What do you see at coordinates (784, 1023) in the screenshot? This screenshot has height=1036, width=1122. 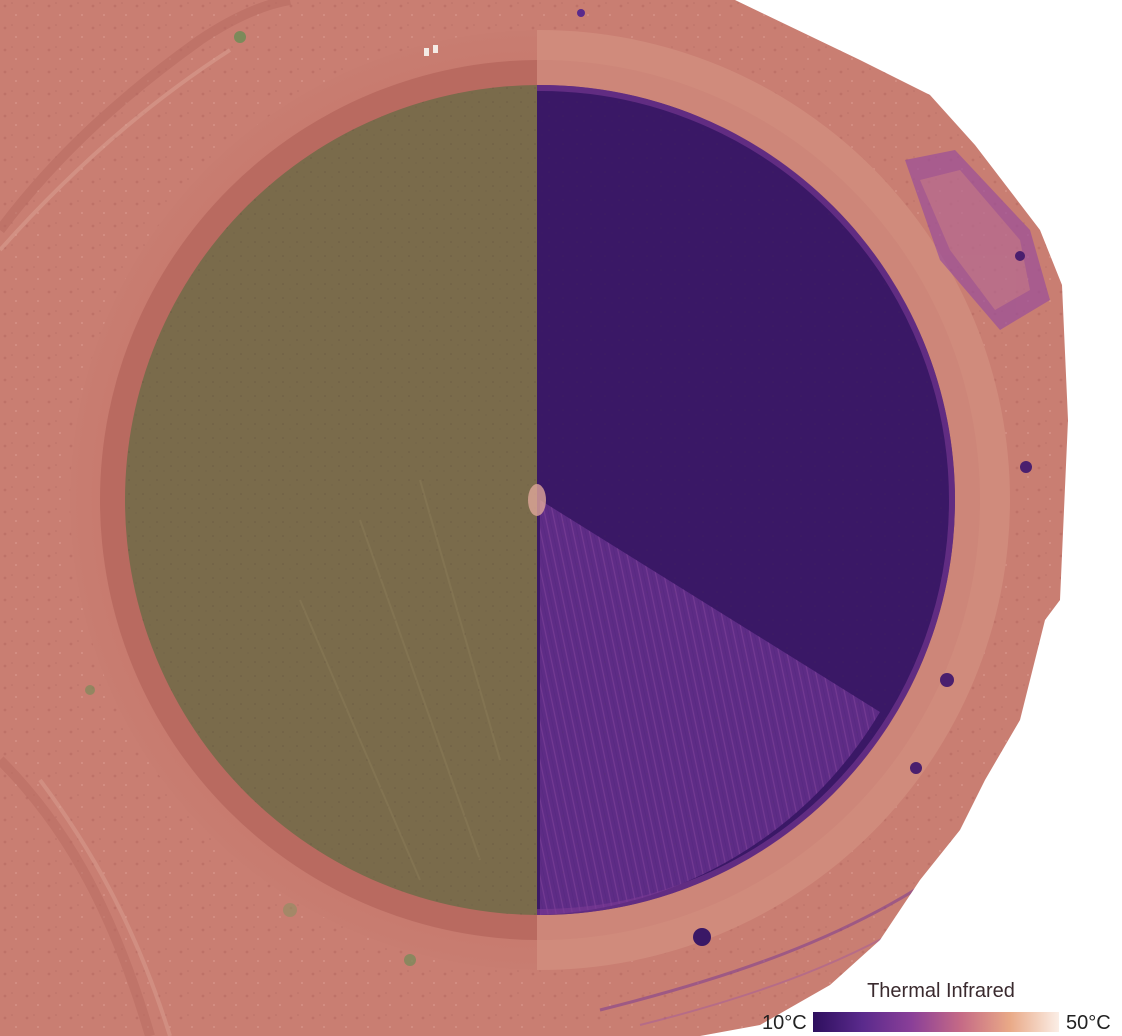 I see `legend-min-label: 10°C` at bounding box center [784, 1023].